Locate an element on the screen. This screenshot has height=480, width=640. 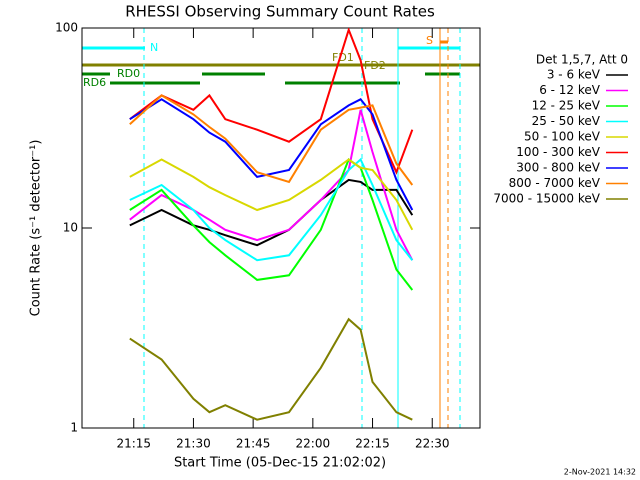
legend-title: Det 1,5,7, Att 0 is located at coordinates (582, 60).